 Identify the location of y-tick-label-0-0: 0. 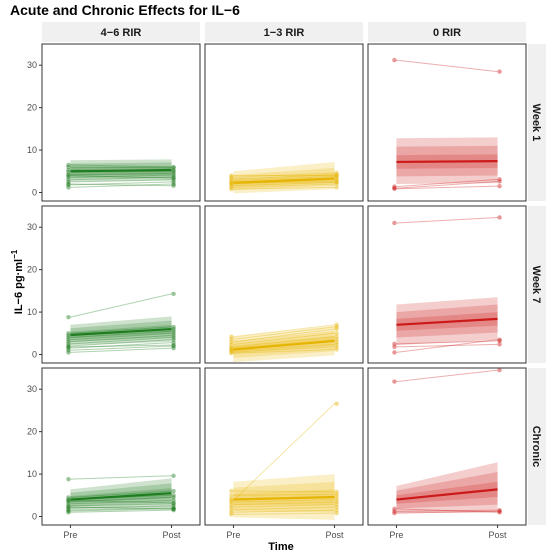
(34, 193).